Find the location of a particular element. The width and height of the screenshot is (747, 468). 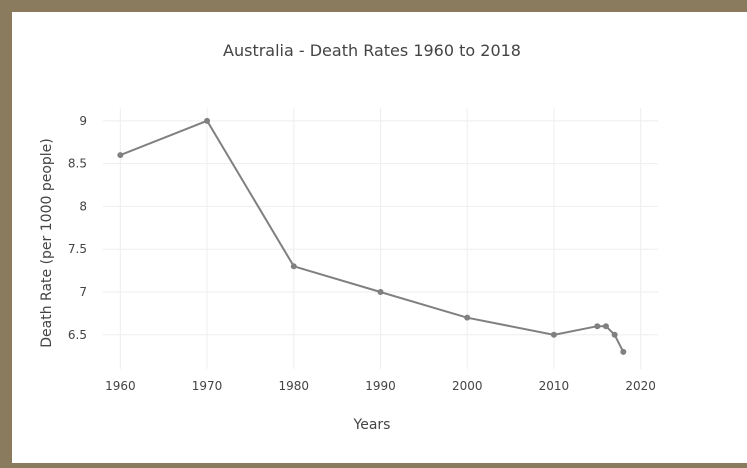

x-tick-label: 2020 is located at coordinates (640, 386).